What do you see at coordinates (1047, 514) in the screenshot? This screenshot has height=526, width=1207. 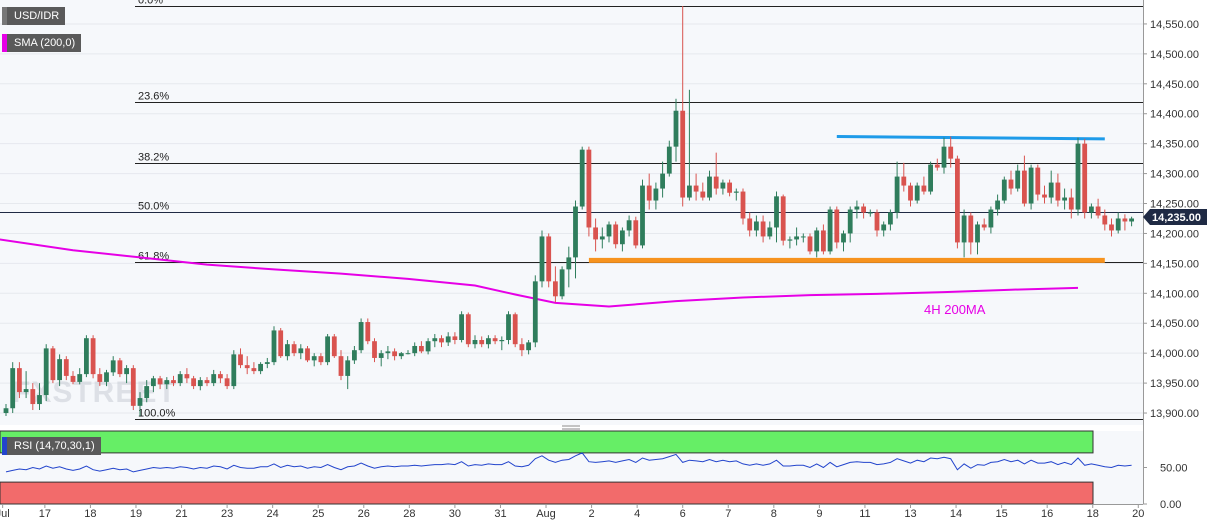 I see `time-tick-label: 16` at bounding box center [1047, 514].